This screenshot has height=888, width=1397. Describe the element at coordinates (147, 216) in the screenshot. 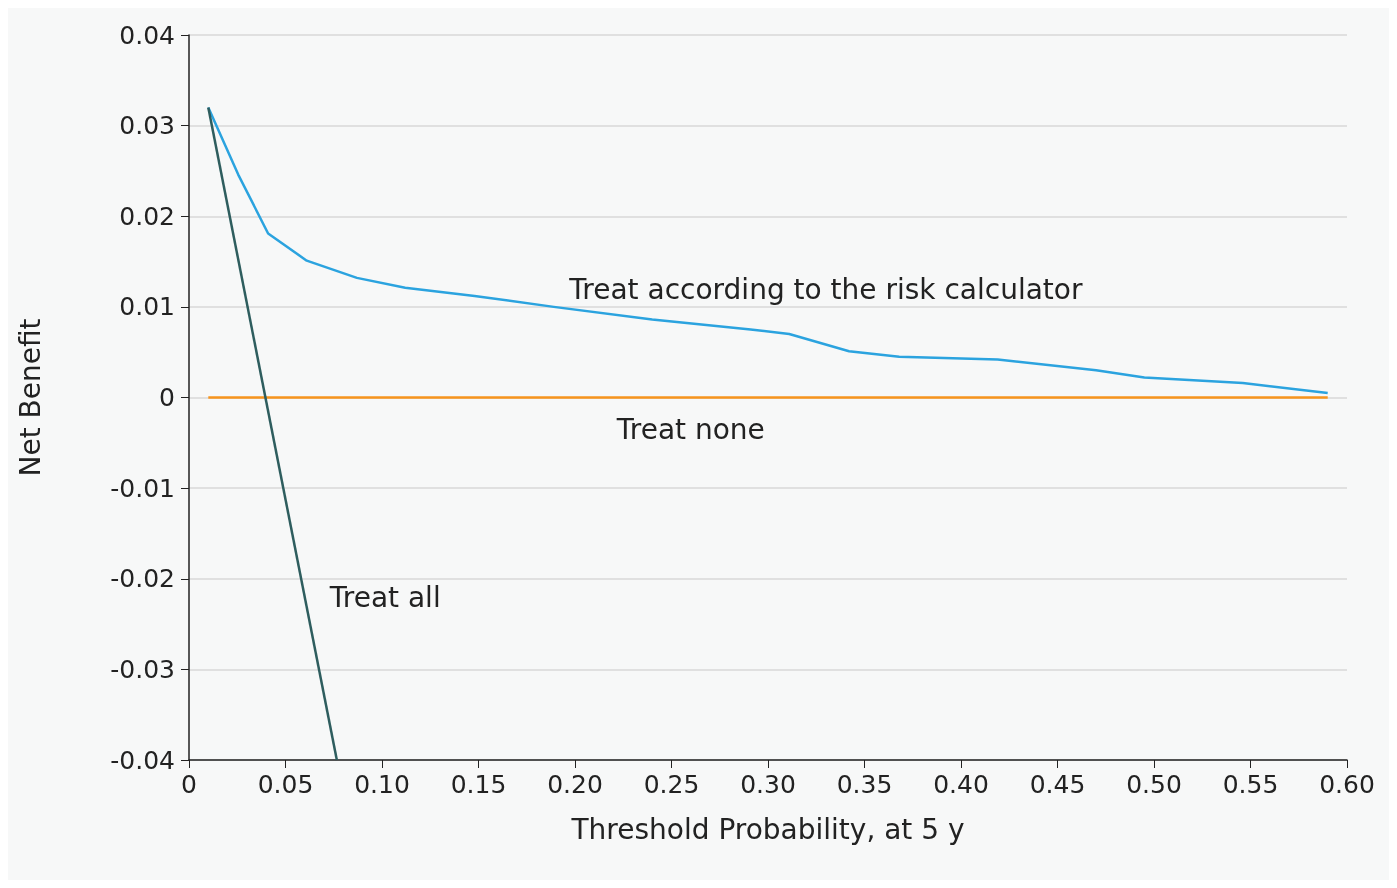

I see `y-tick-label: 0.02` at that location.